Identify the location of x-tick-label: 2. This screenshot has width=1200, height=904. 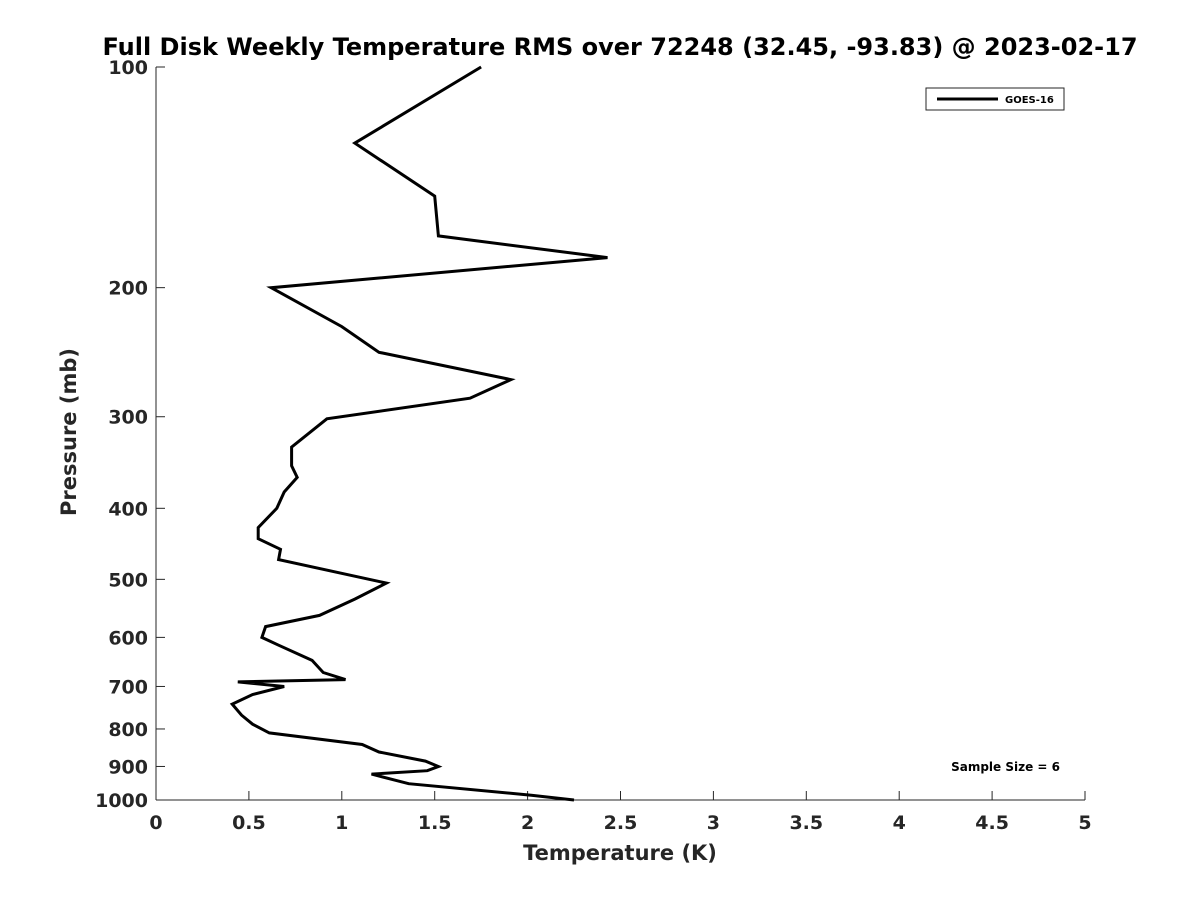
(527, 823).